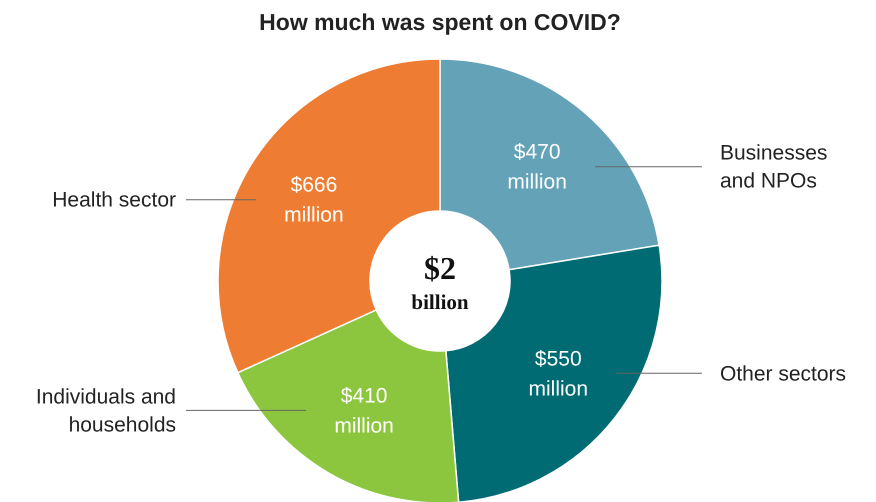 Image resolution: width=876 pixels, height=502 pixels. Describe the element at coordinates (440, 22) in the screenshot. I see `chart-title: How much was spent on COVID?` at that location.